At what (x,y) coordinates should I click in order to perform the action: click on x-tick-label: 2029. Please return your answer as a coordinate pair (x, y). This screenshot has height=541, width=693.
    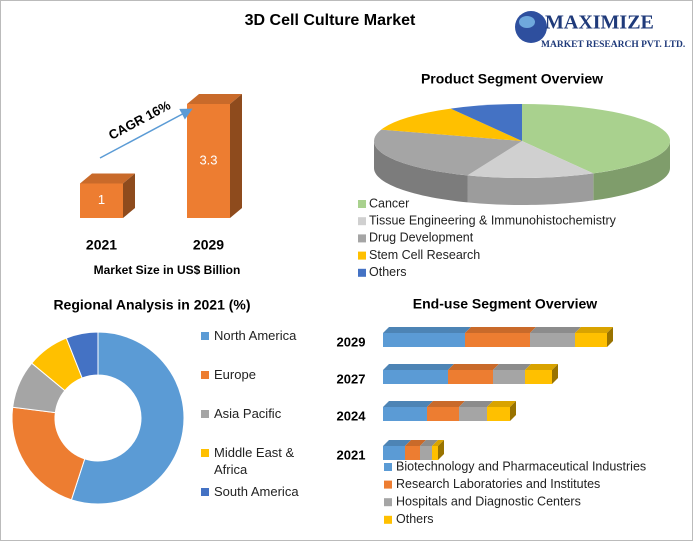
    Looking at the image, I should click on (208, 245).